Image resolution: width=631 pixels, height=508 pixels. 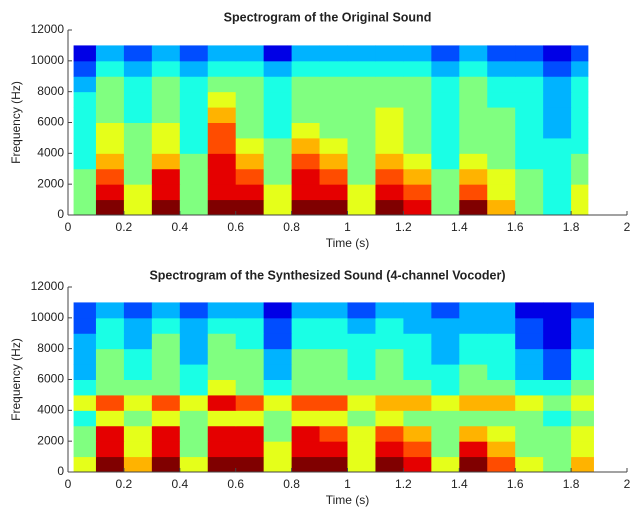 What do you see at coordinates (50, 183) in the screenshot?
I see `y-tick-label: 2000` at bounding box center [50, 183].